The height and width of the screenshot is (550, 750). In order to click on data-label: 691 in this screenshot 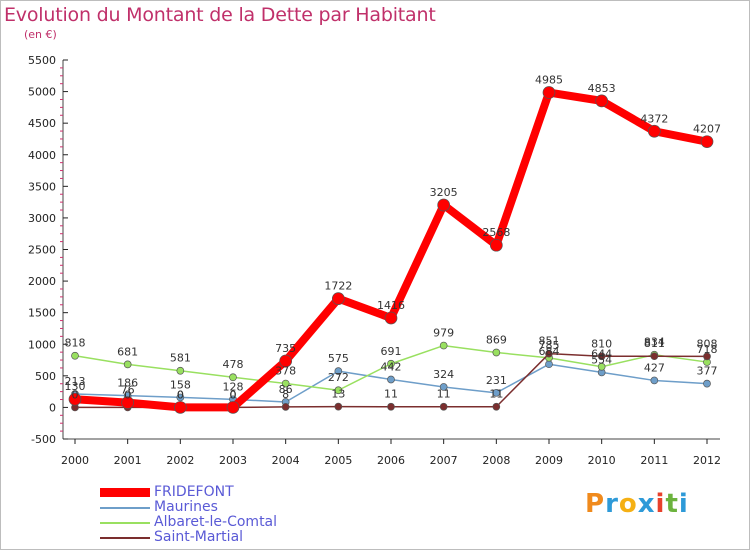, I will do `click(391, 351)`.